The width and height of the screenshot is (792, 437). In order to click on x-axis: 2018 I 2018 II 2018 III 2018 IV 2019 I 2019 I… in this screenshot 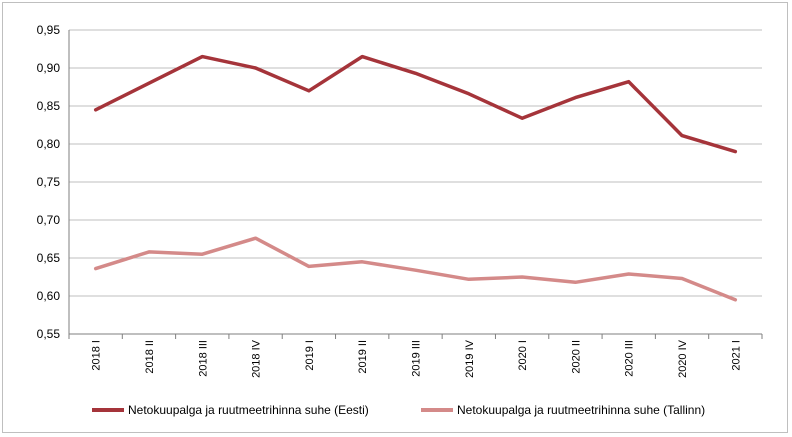, I will do `click(415, 356)`.